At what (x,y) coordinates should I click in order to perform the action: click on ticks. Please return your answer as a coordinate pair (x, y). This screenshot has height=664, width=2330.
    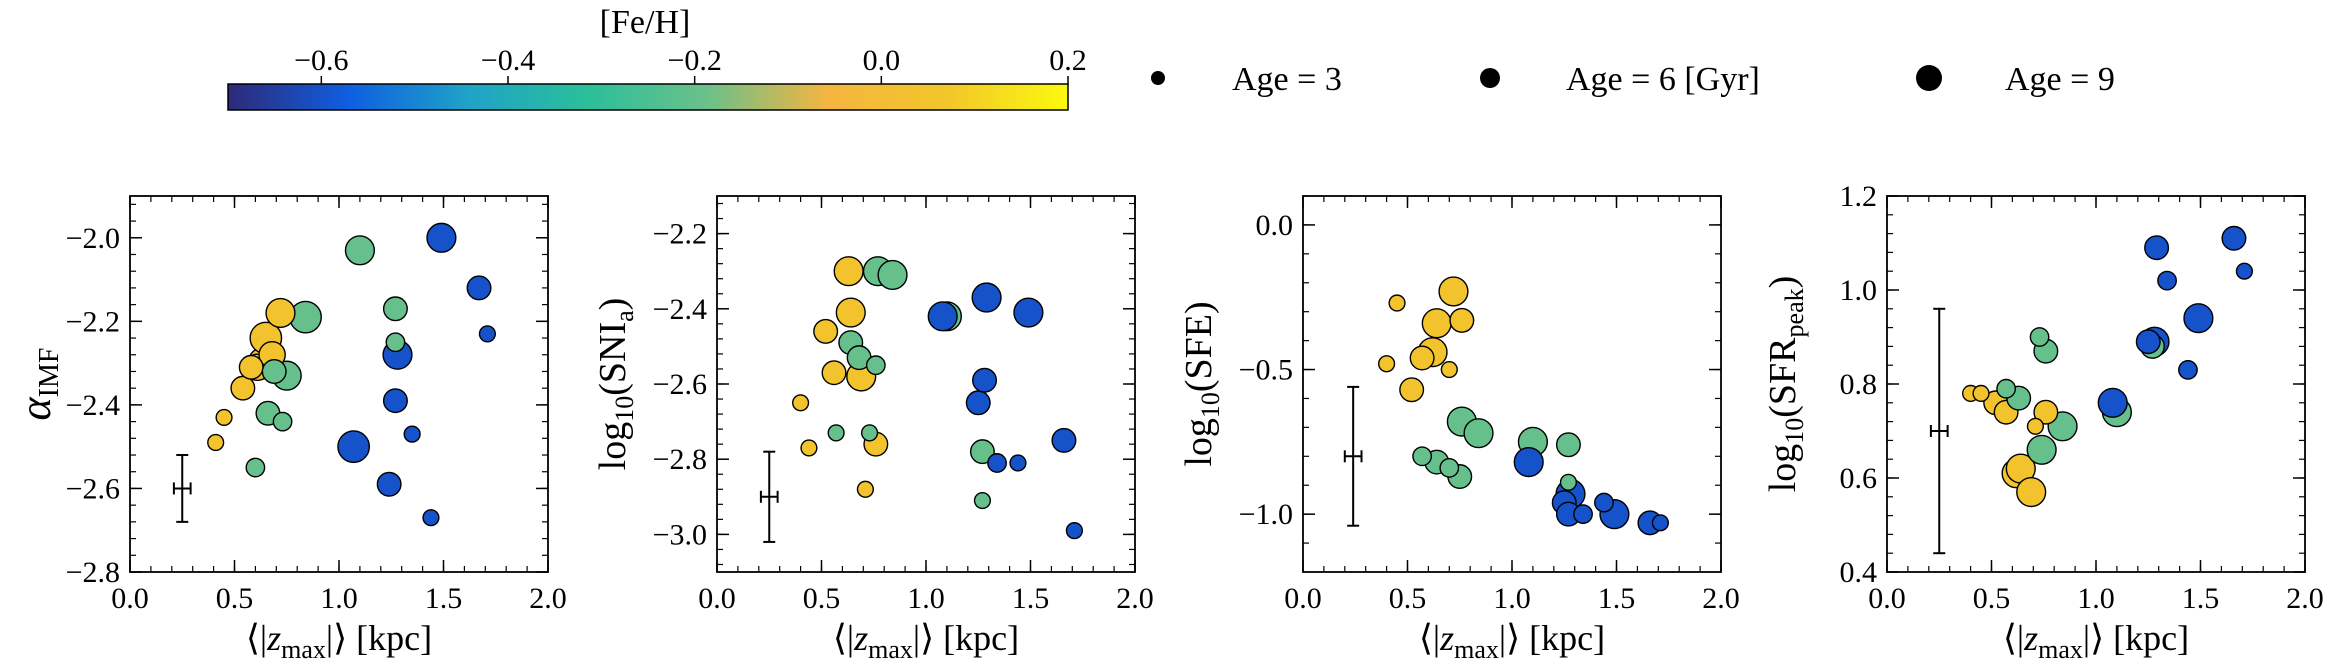
    Looking at the image, I should click on (2096, 384).